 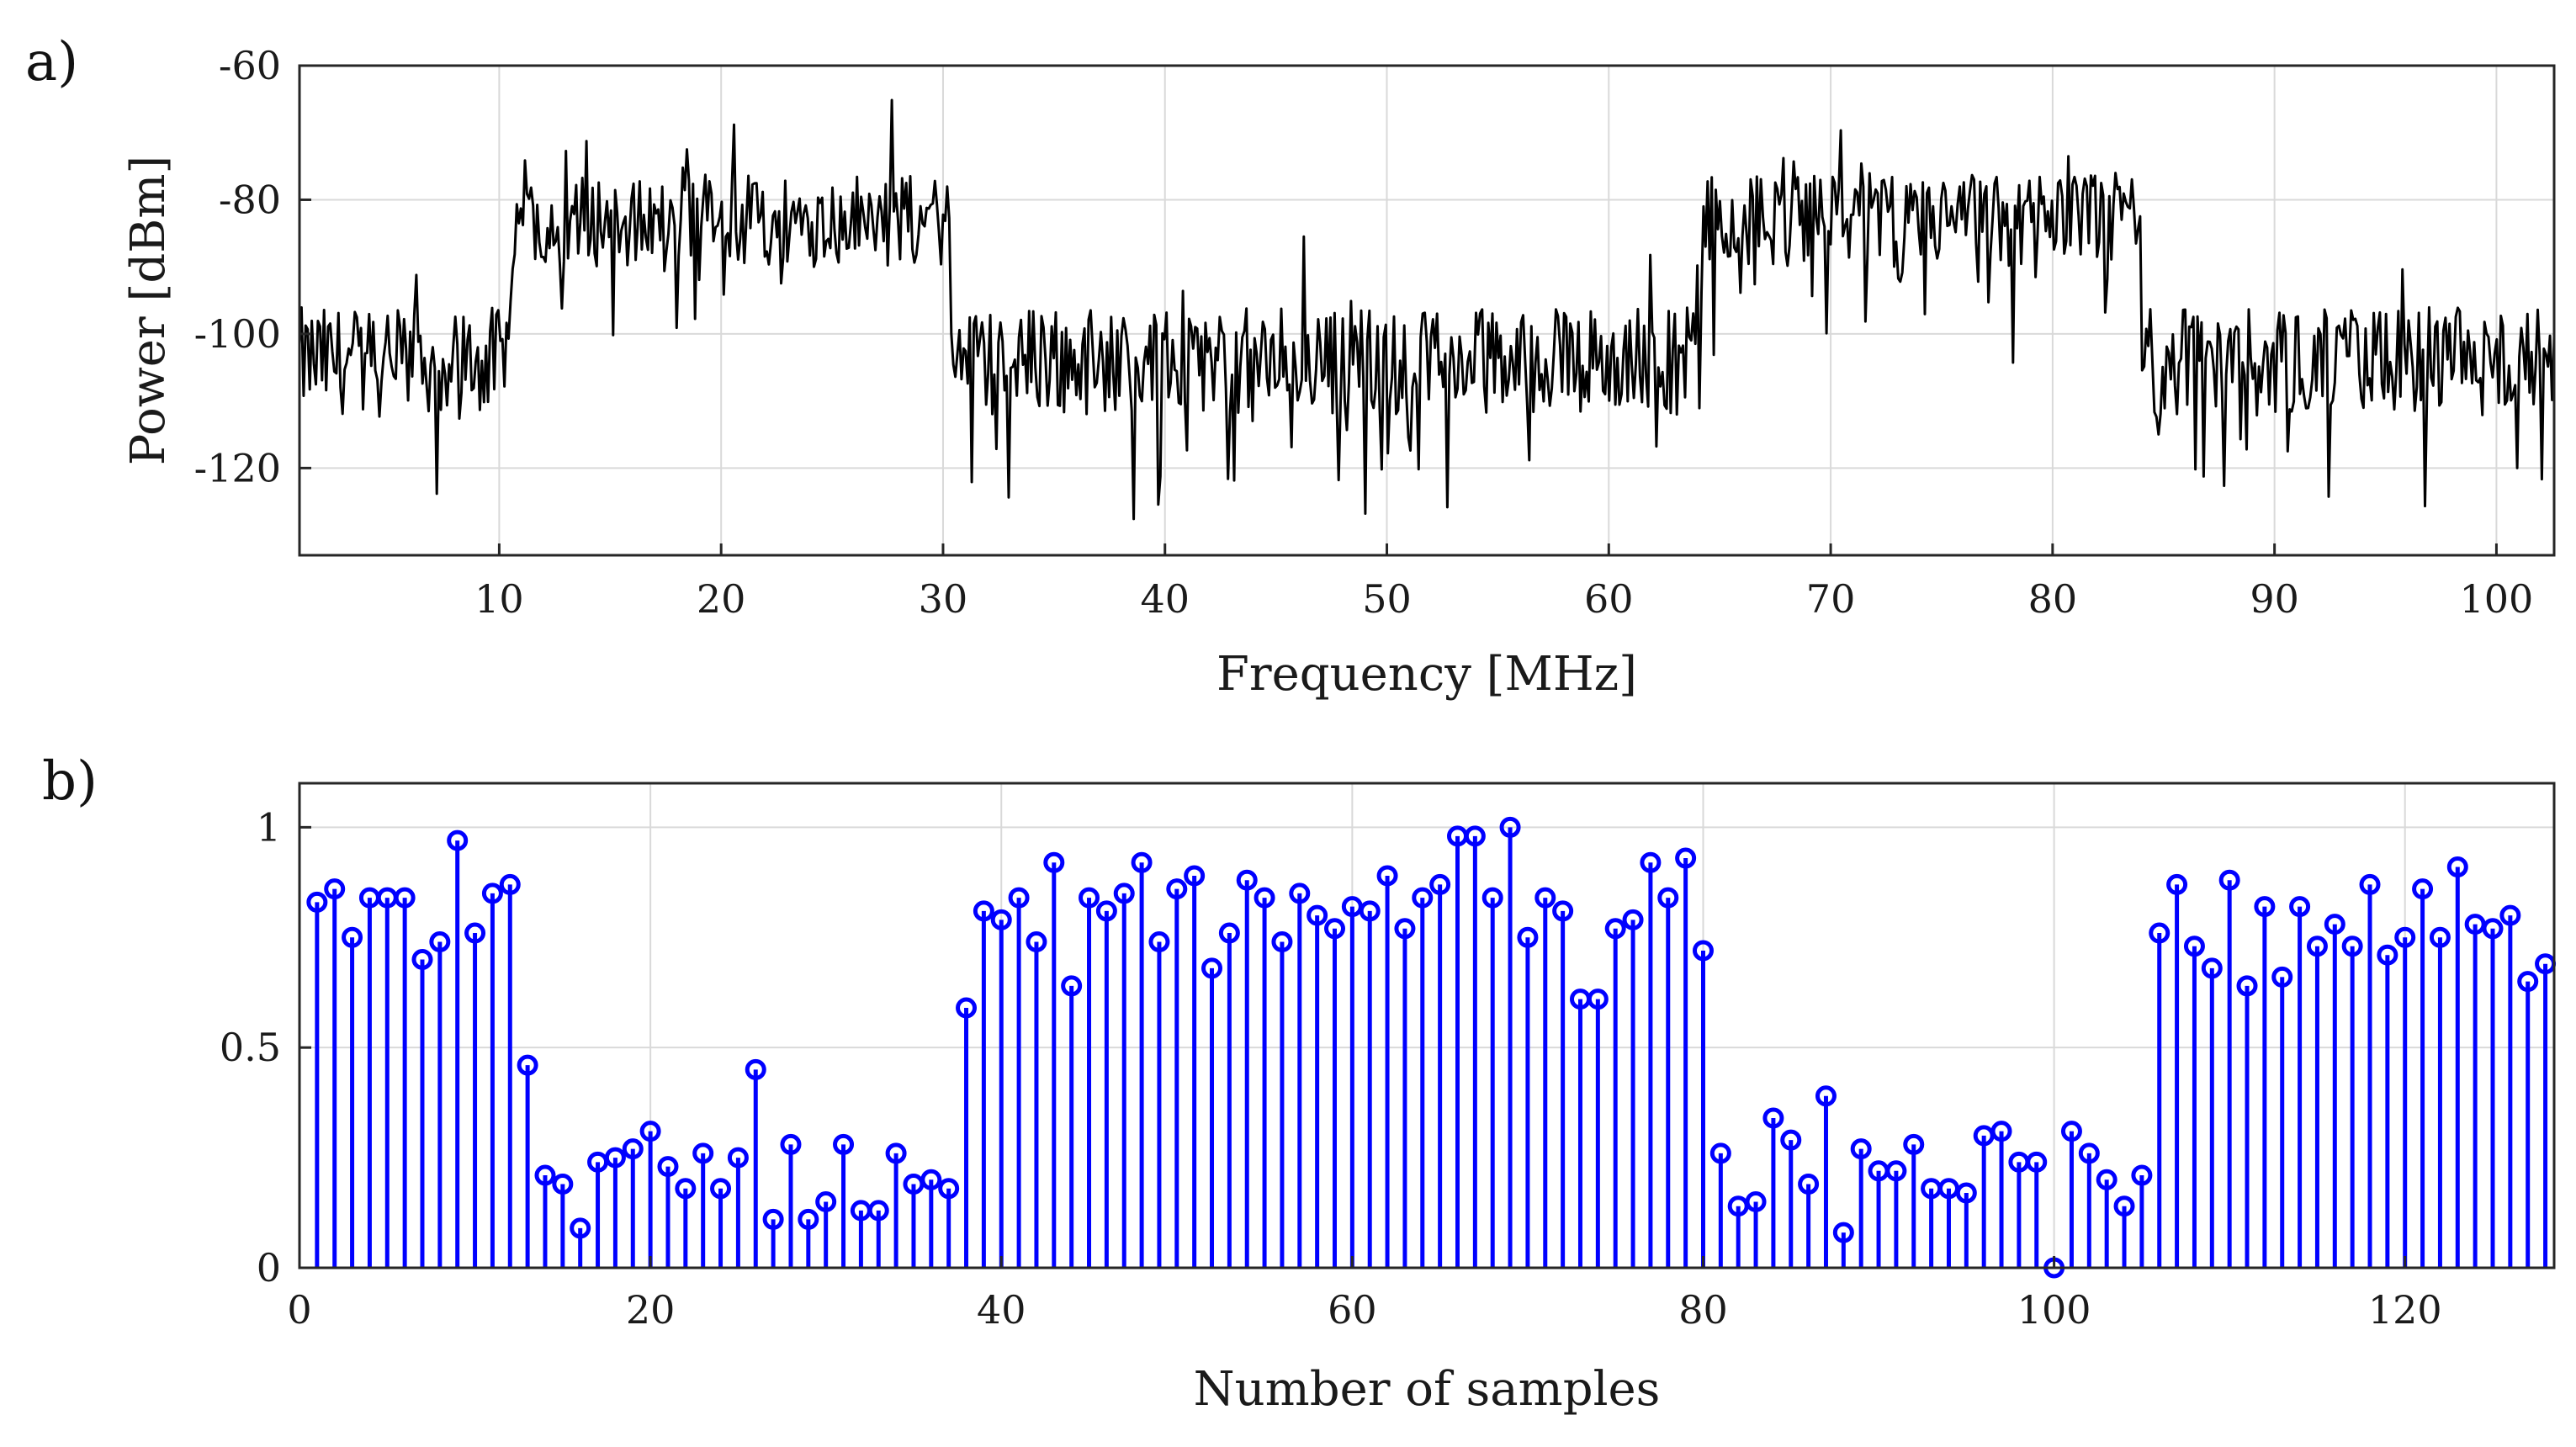 What do you see at coordinates (1352, 1310) in the screenshot?
I see `panel-b-xtick-label: 60` at bounding box center [1352, 1310].